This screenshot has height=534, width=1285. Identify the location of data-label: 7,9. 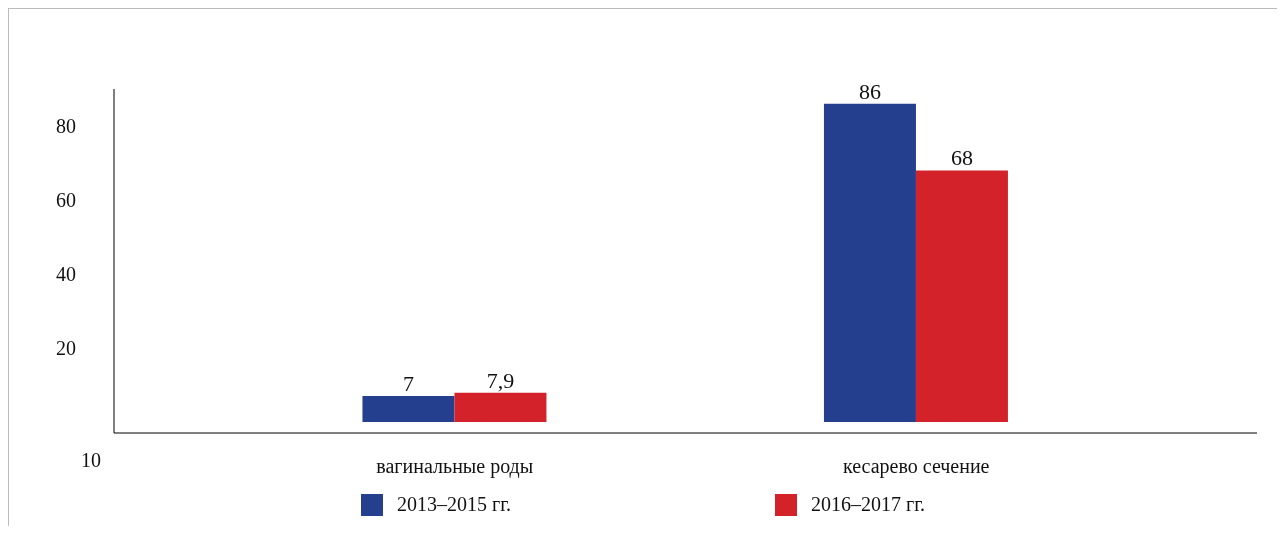
(500, 380).